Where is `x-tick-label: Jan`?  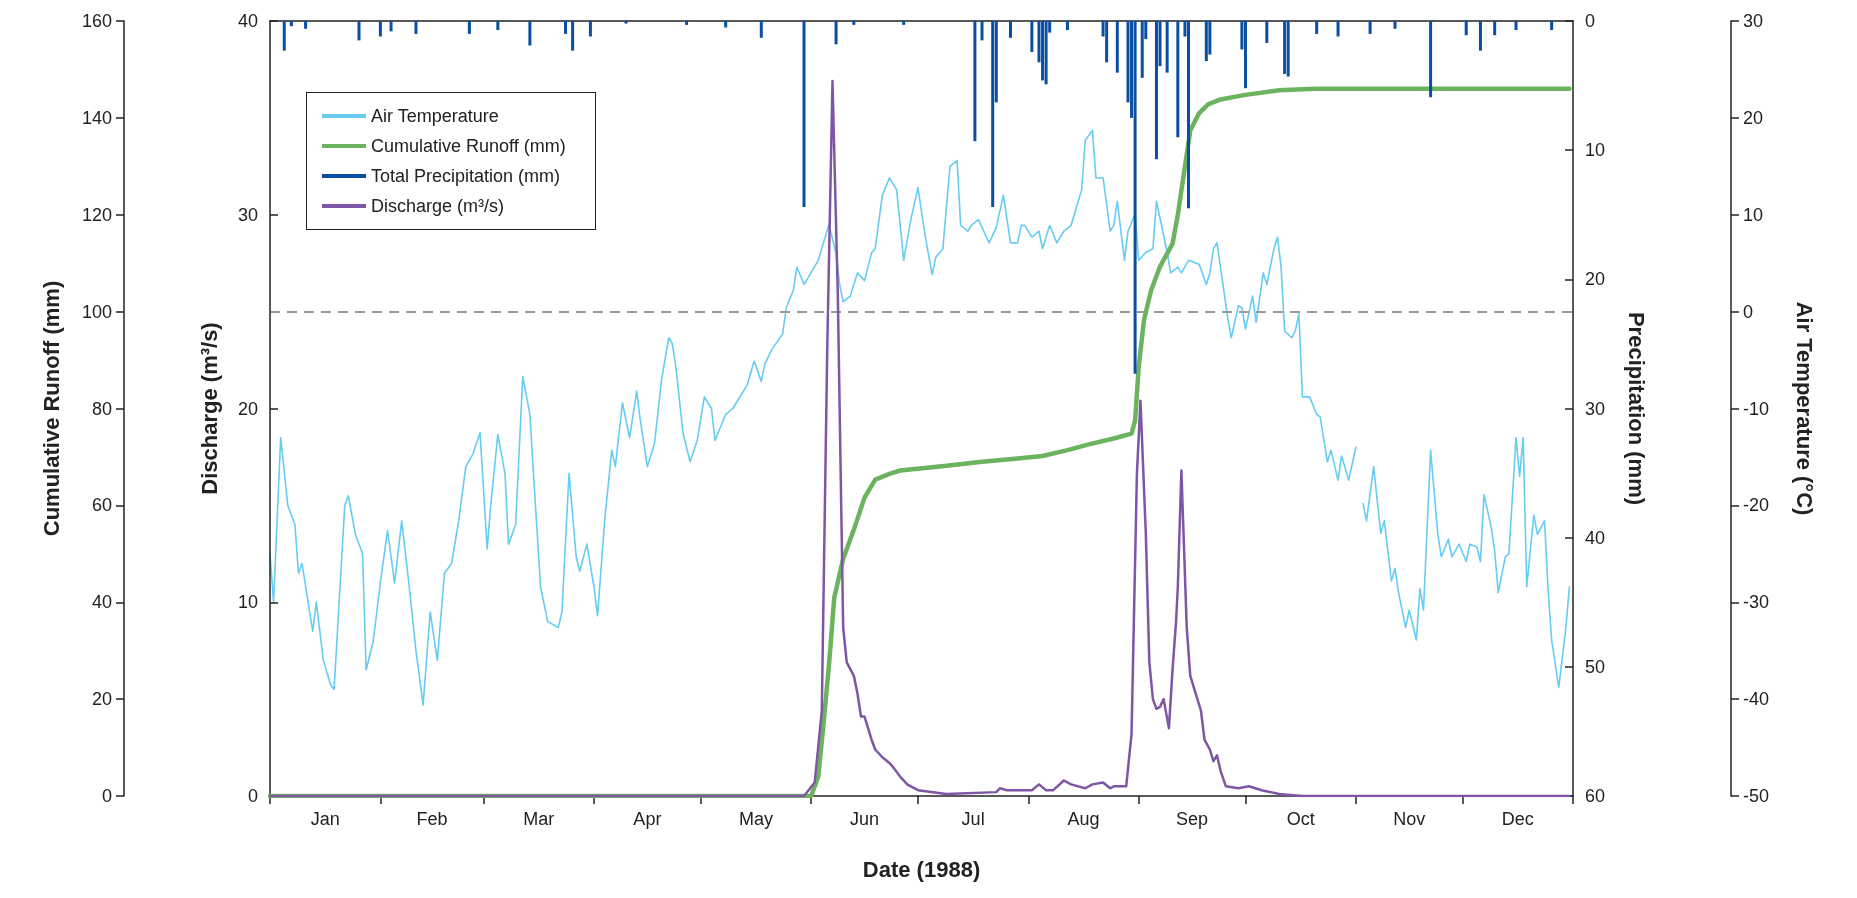 x-tick-label: Jan is located at coordinates (325, 819).